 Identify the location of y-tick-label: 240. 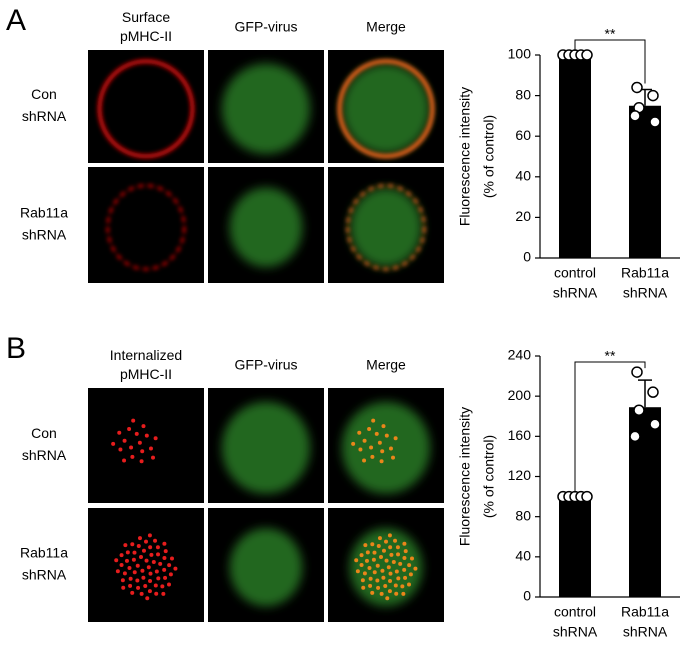
(520, 355).